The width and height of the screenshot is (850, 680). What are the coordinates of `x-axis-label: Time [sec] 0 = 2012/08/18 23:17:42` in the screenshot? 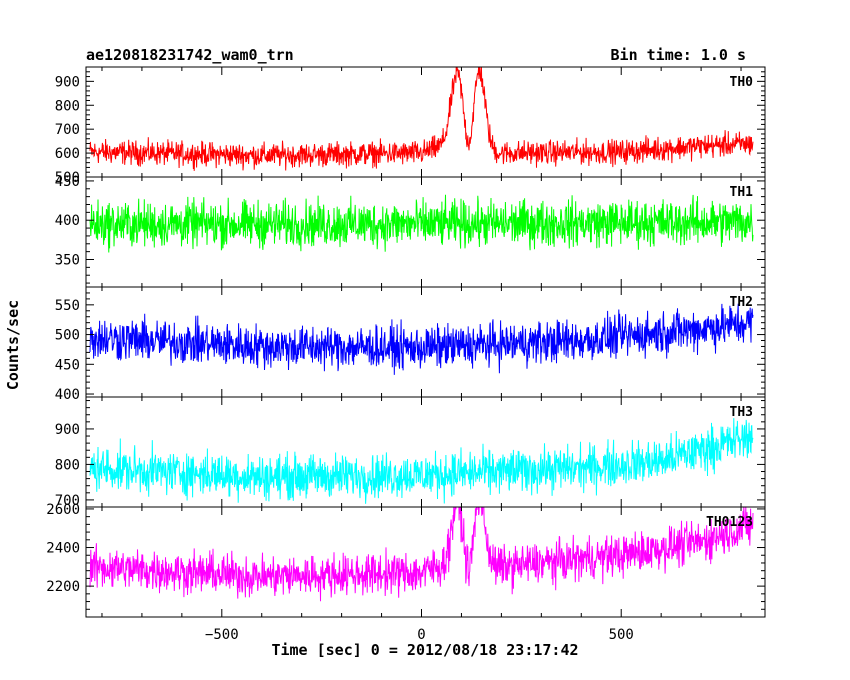 It's located at (424, 650).